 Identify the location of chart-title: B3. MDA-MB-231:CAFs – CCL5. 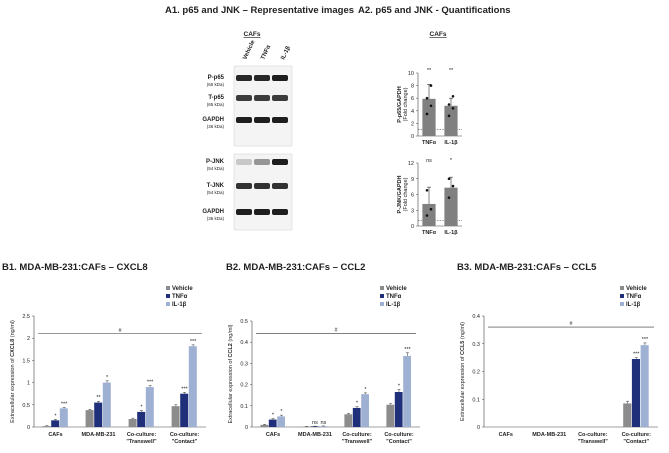
(527, 267).